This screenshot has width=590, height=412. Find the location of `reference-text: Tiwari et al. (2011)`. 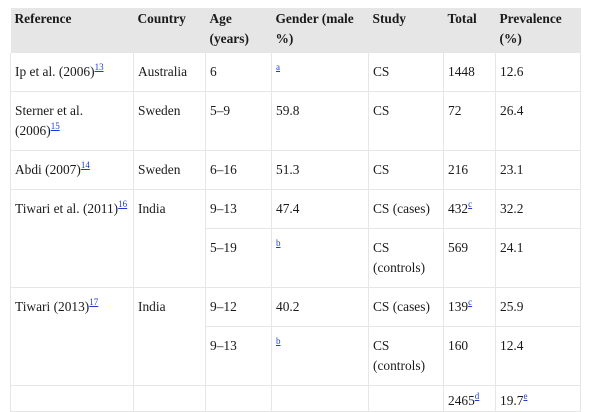

reference-text: Tiwari et al. (2011) is located at coordinates (67, 208).